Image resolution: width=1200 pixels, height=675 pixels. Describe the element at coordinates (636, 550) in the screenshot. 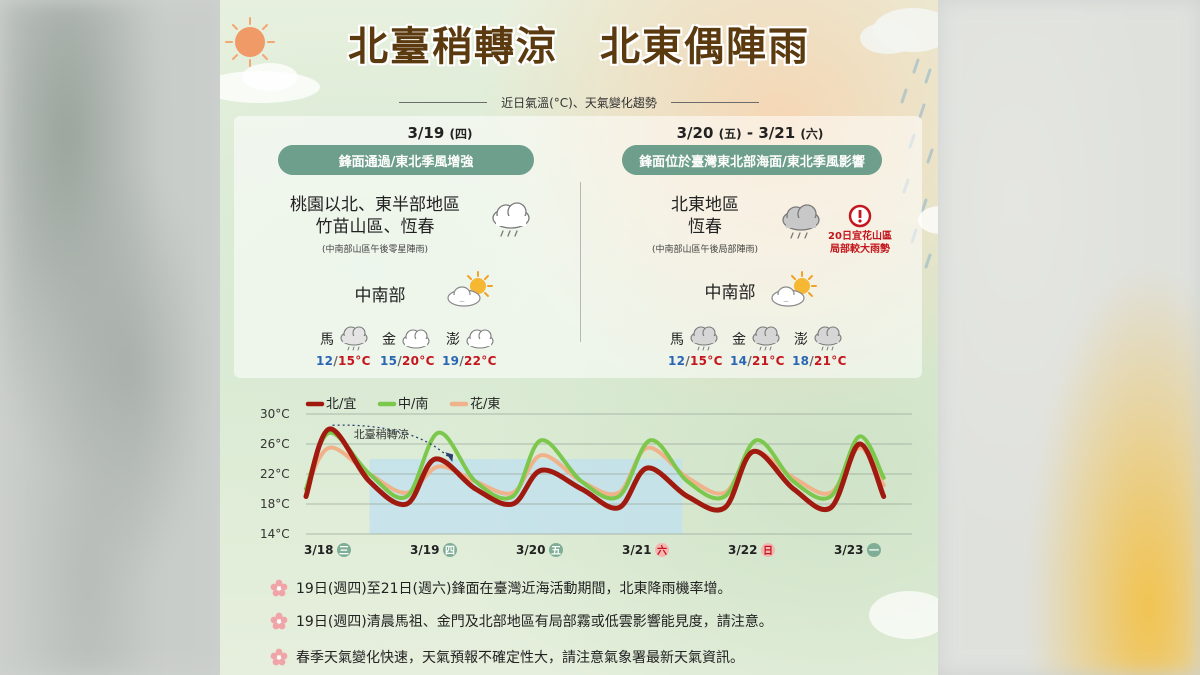

I see `chart-x-tick-label: 3/21` at that location.